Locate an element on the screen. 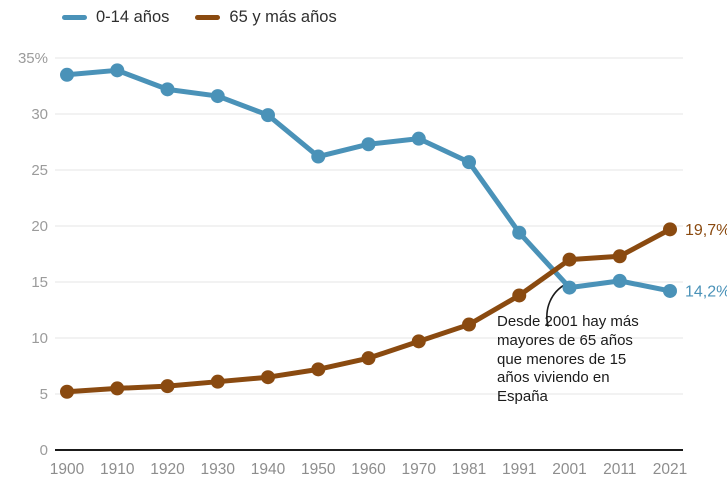 The height and width of the screenshot is (491, 727). x-axis-tick-label: 1930 is located at coordinates (218, 469).